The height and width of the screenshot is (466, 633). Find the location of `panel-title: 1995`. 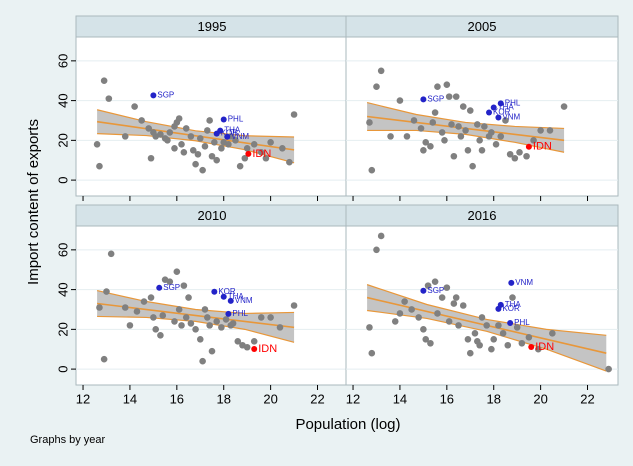

panel-title: 1995 is located at coordinates (212, 26).